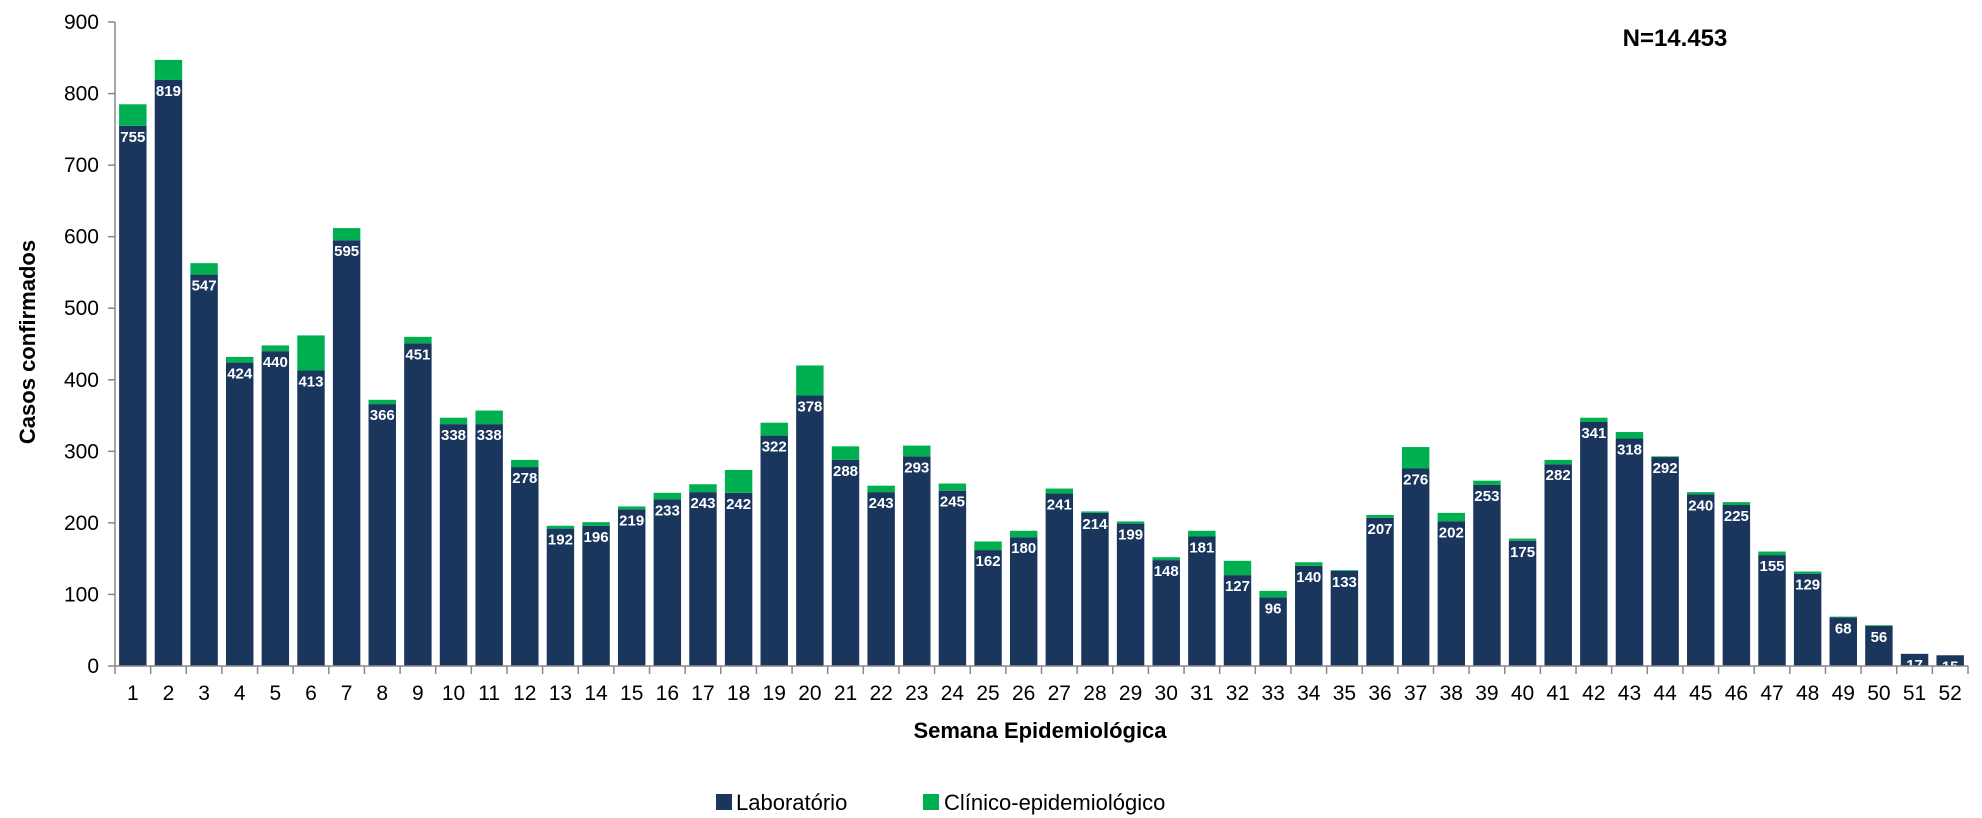 This screenshot has width=1982, height=818. Describe the element at coordinates (240, 693) in the screenshot. I see `x-tick-label: 4` at that location.